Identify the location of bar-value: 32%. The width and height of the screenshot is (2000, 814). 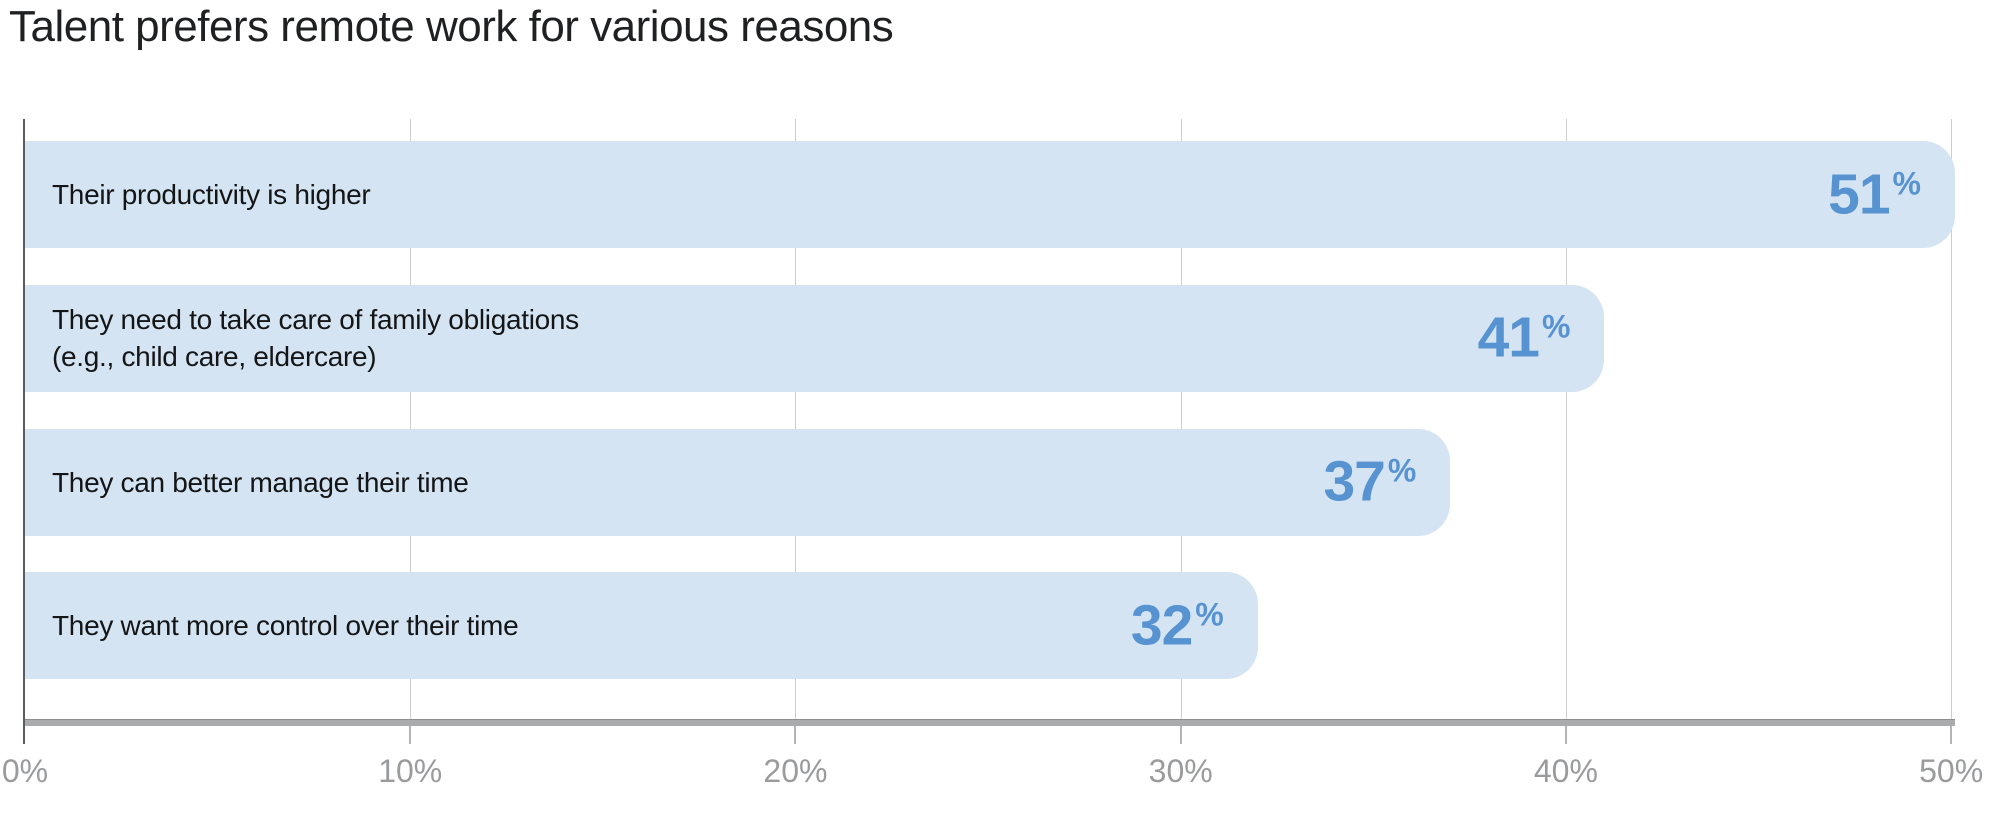
(1177, 625).